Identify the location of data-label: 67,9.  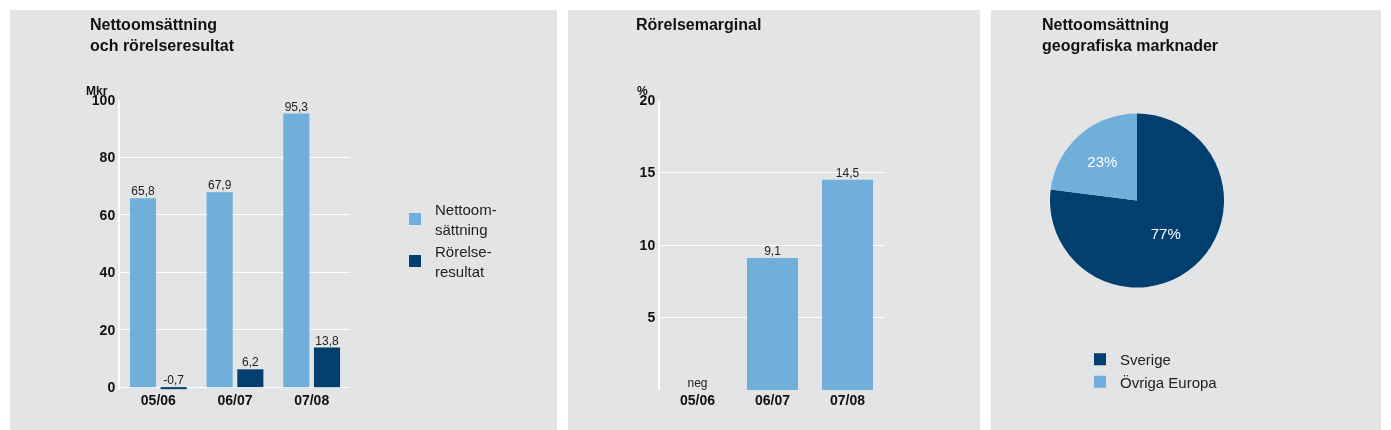
(219, 185).